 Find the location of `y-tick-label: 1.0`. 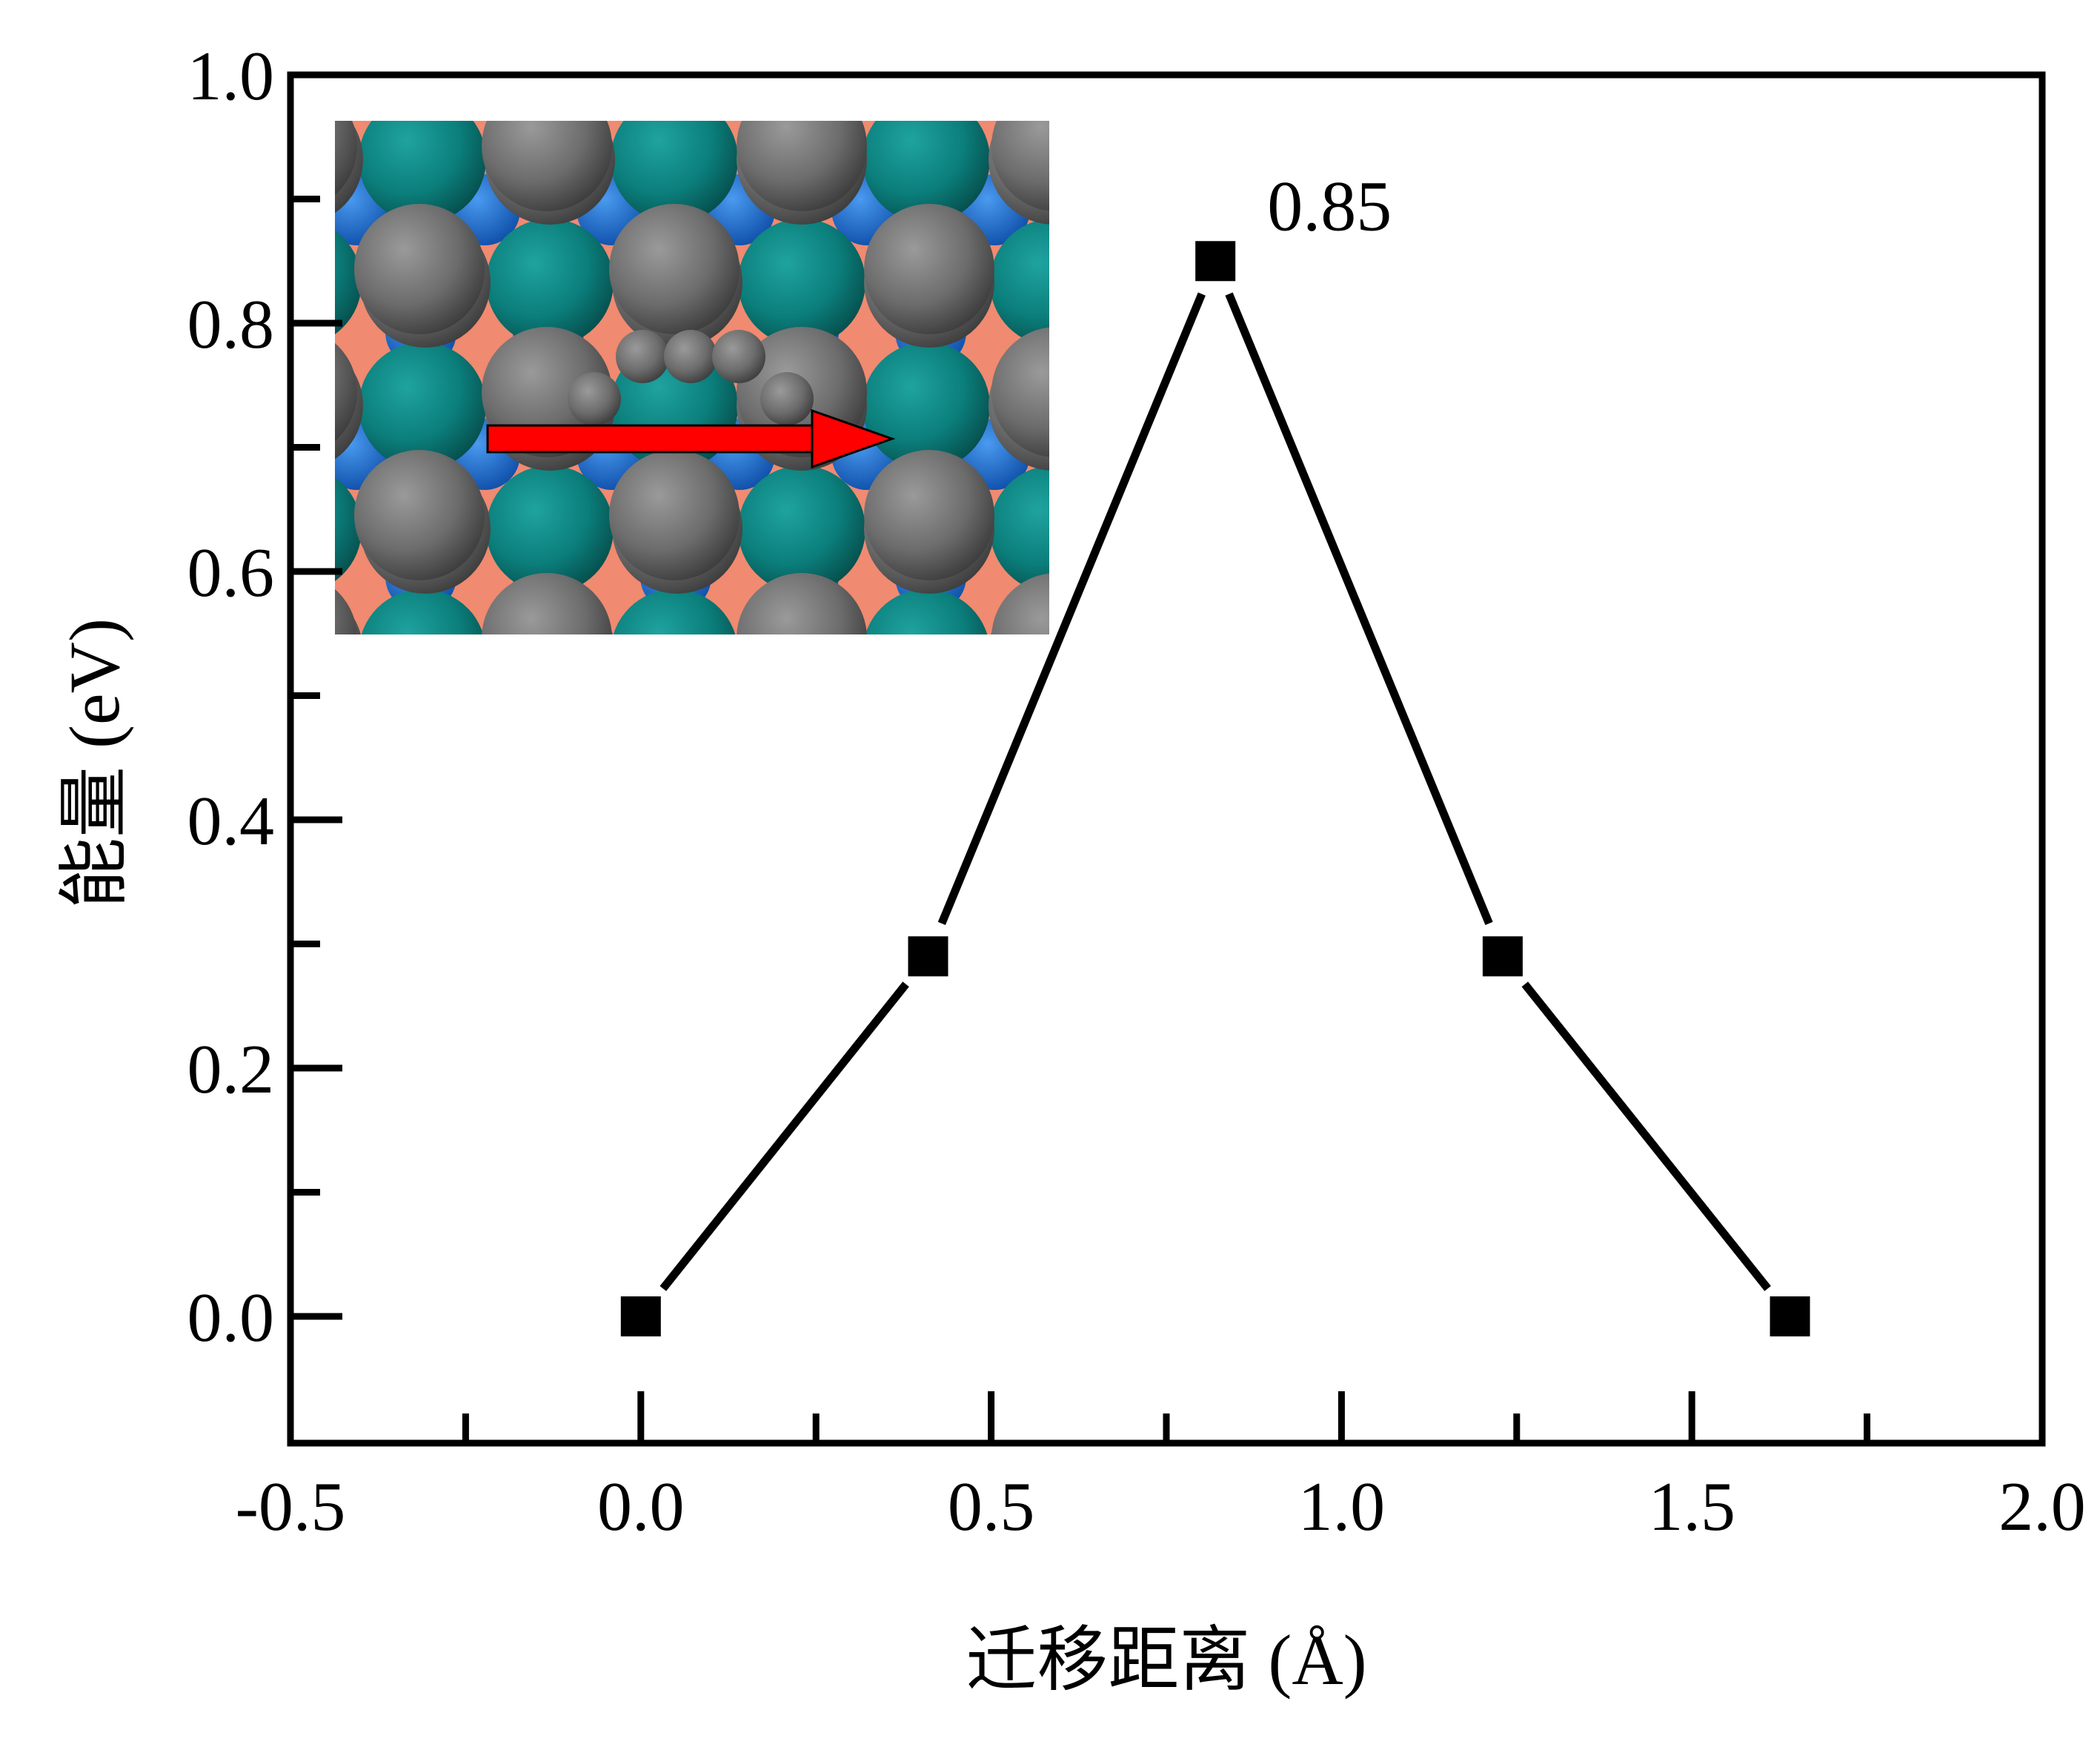

y-tick-label: 1.0 is located at coordinates (231, 76).